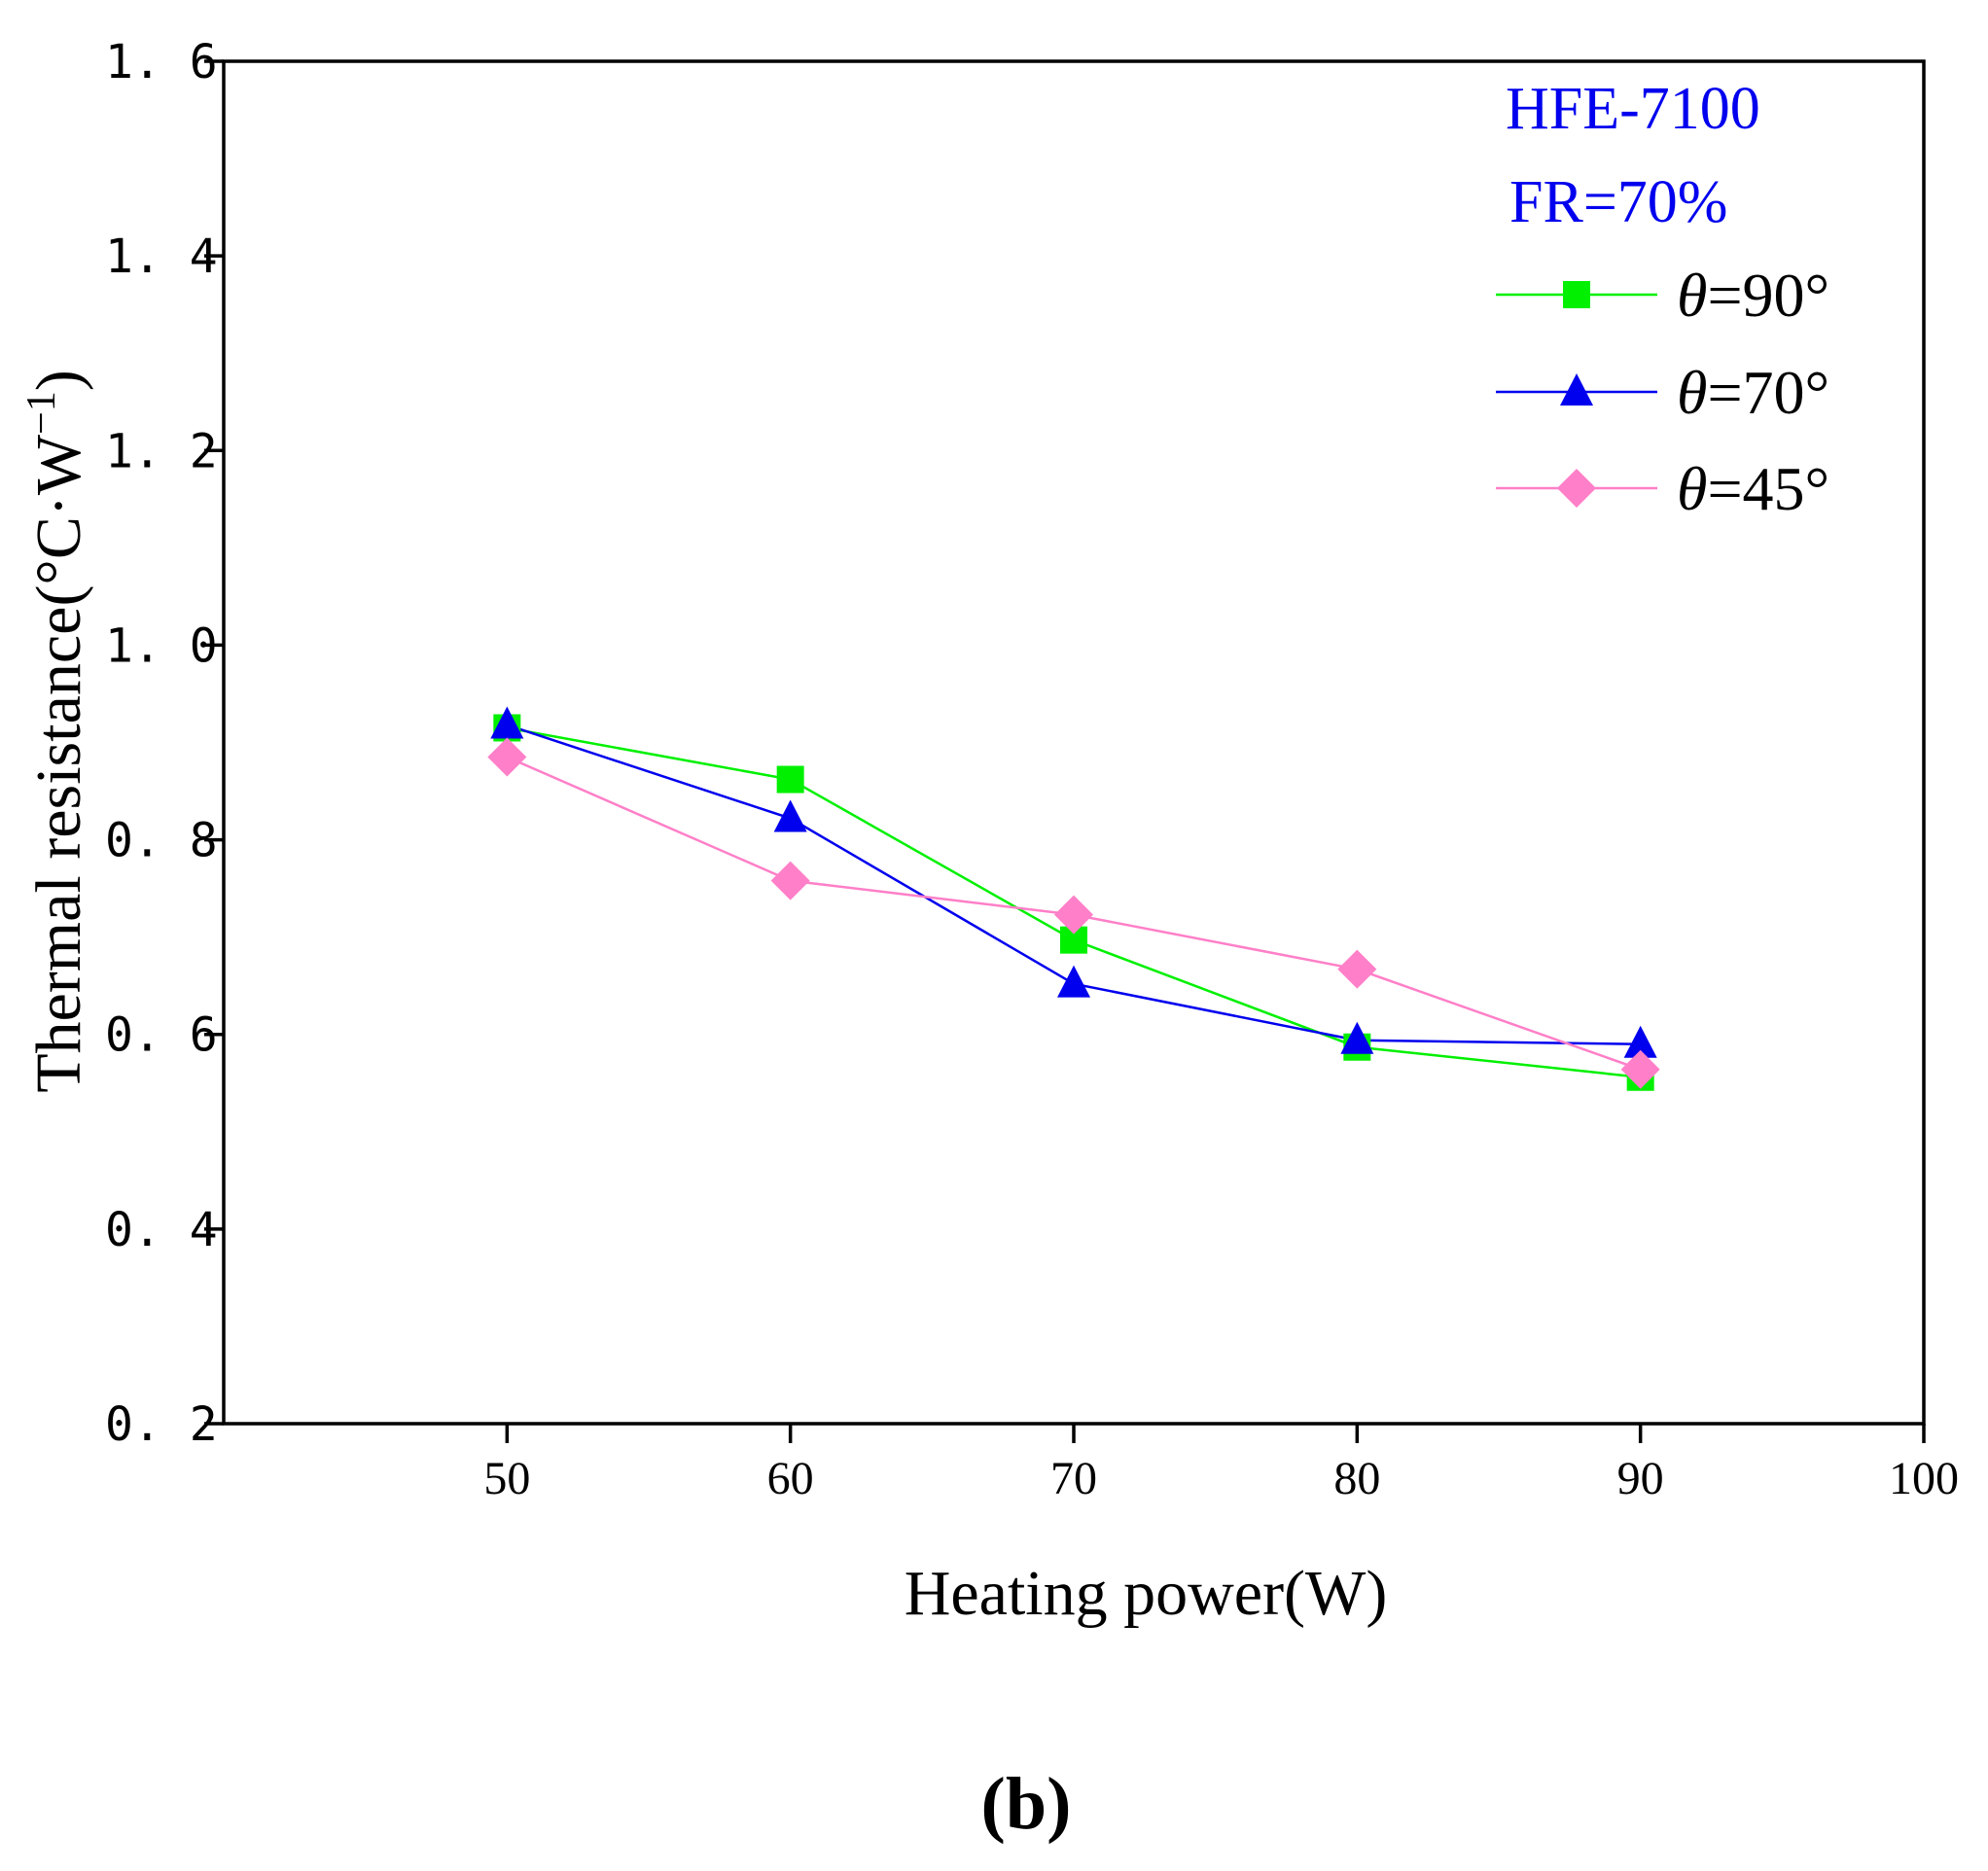  What do you see at coordinates (161, 645) in the screenshot?
I see `y-tick-label: 1. 0` at bounding box center [161, 645].